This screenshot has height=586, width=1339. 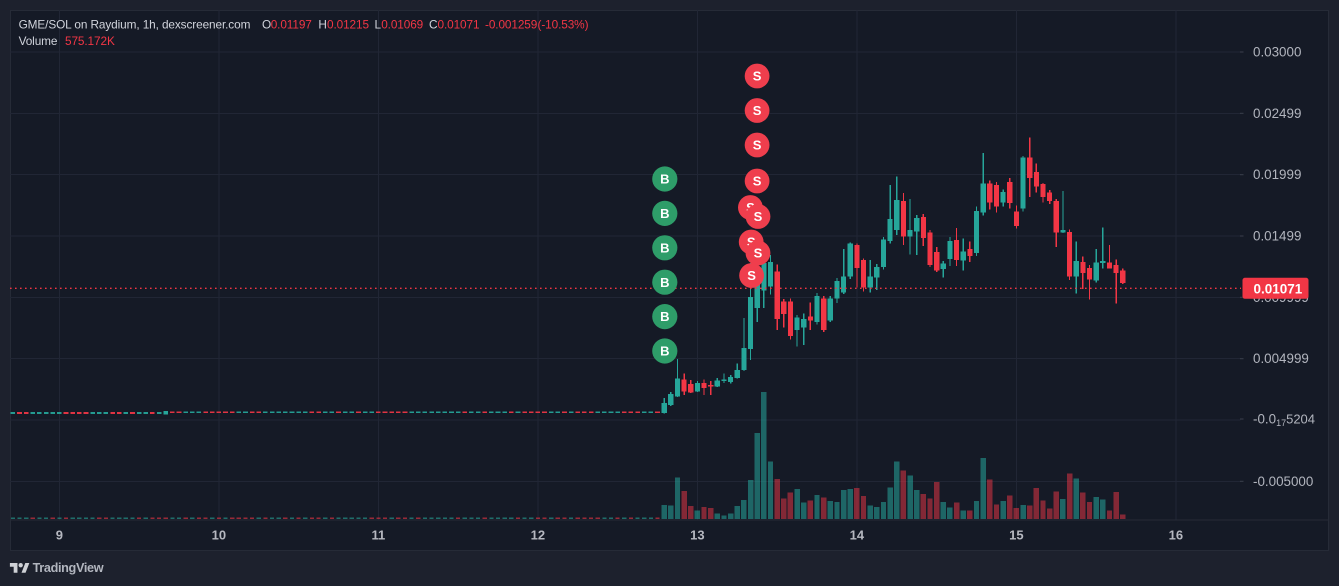 I want to click on svg-text: 0.01499, so click(x=1277, y=236).